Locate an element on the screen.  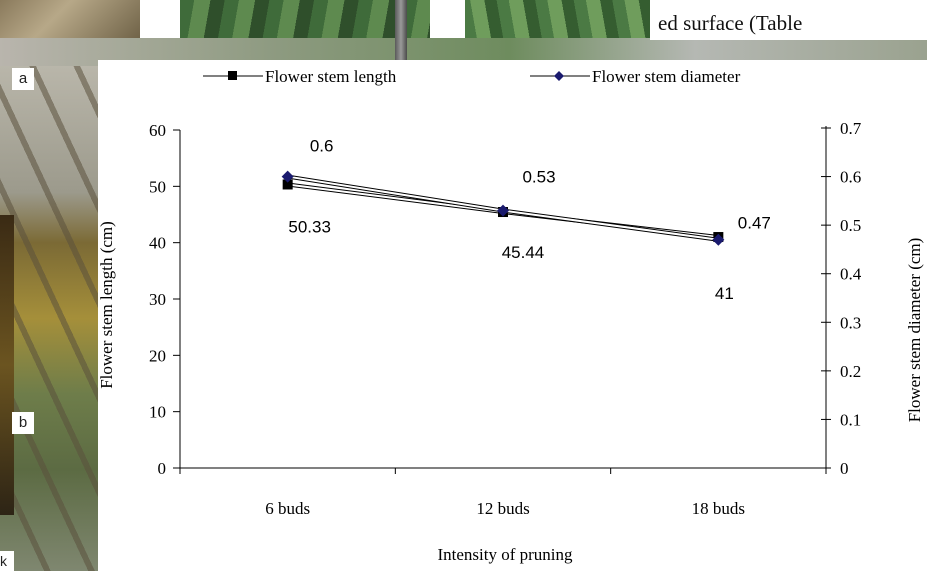
data-label-length: 41 is located at coordinates (724, 293).